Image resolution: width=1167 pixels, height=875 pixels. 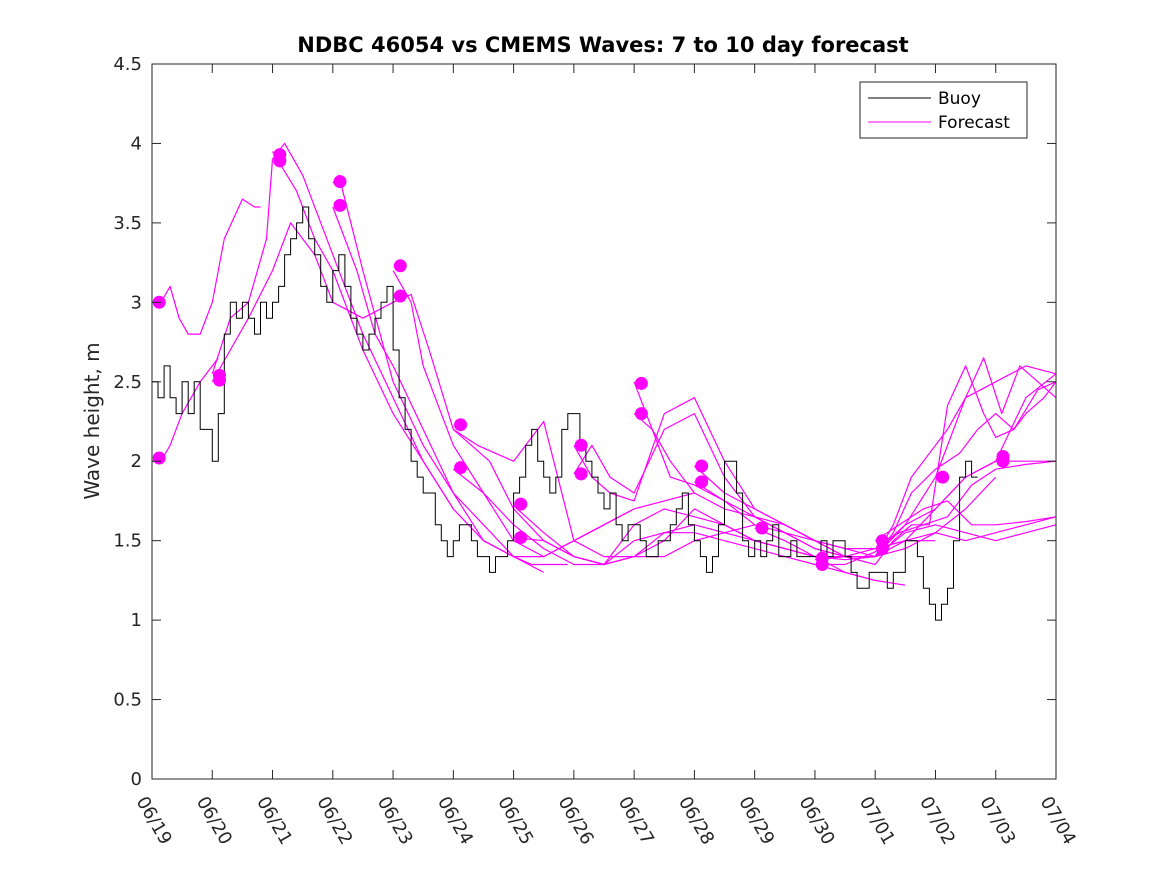 I want to click on legend-forecast-label: Forecast, so click(x=974, y=123).